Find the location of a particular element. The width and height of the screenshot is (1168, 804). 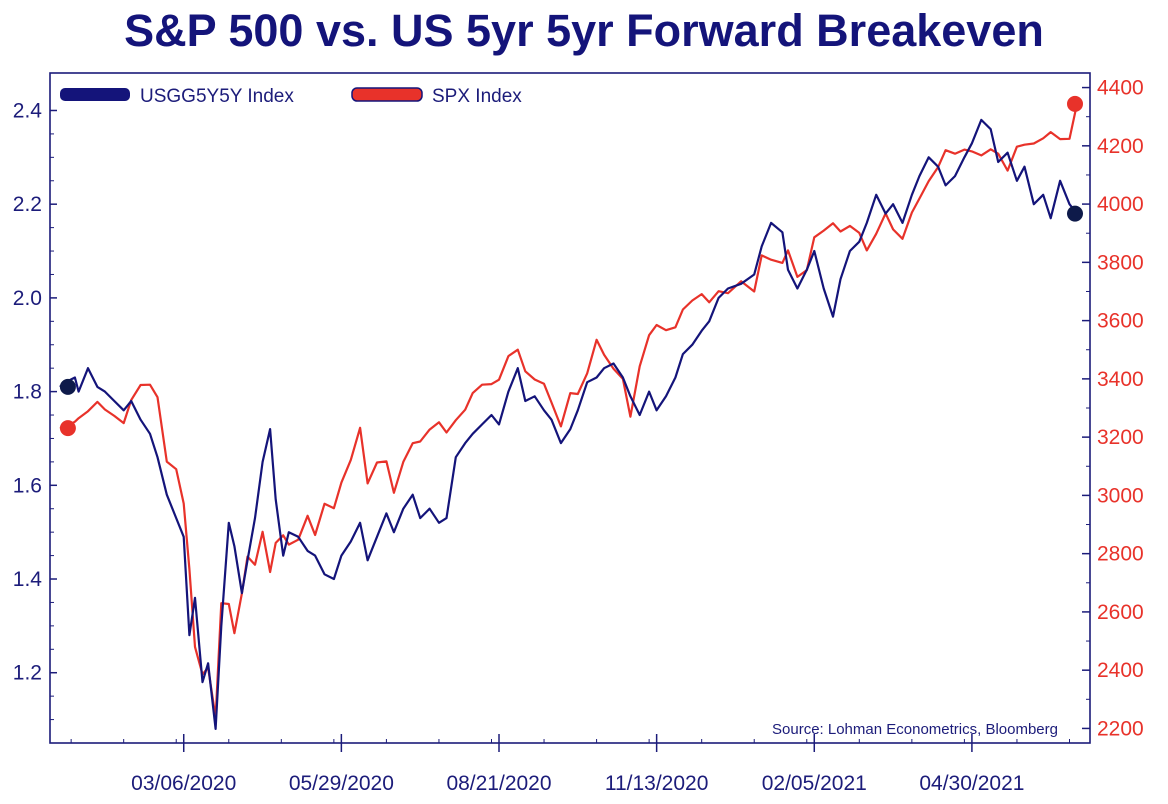

right-tick-label: 3200 is located at coordinates (1120, 437).